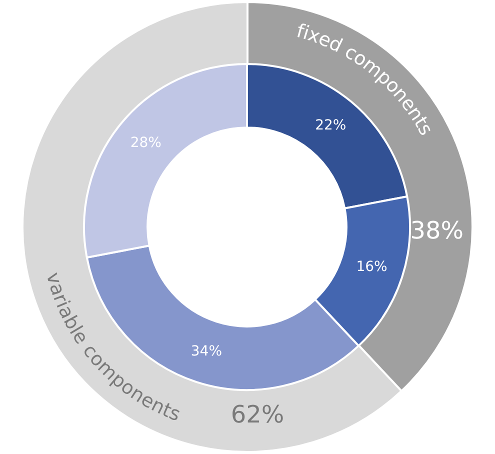 Image resolution: width=495 pixels, height=454 pixels. Describe the element at coordinates (206, 351) in the screenshot. I see `data-label: 34%` at that location.